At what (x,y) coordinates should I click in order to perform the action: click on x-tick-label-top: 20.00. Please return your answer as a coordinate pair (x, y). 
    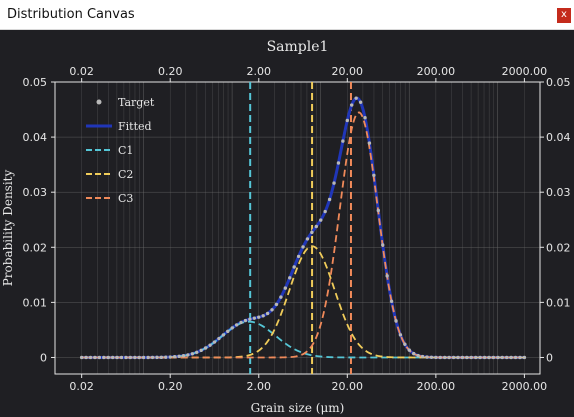
    Looking at the image, I should click on (348, 71).